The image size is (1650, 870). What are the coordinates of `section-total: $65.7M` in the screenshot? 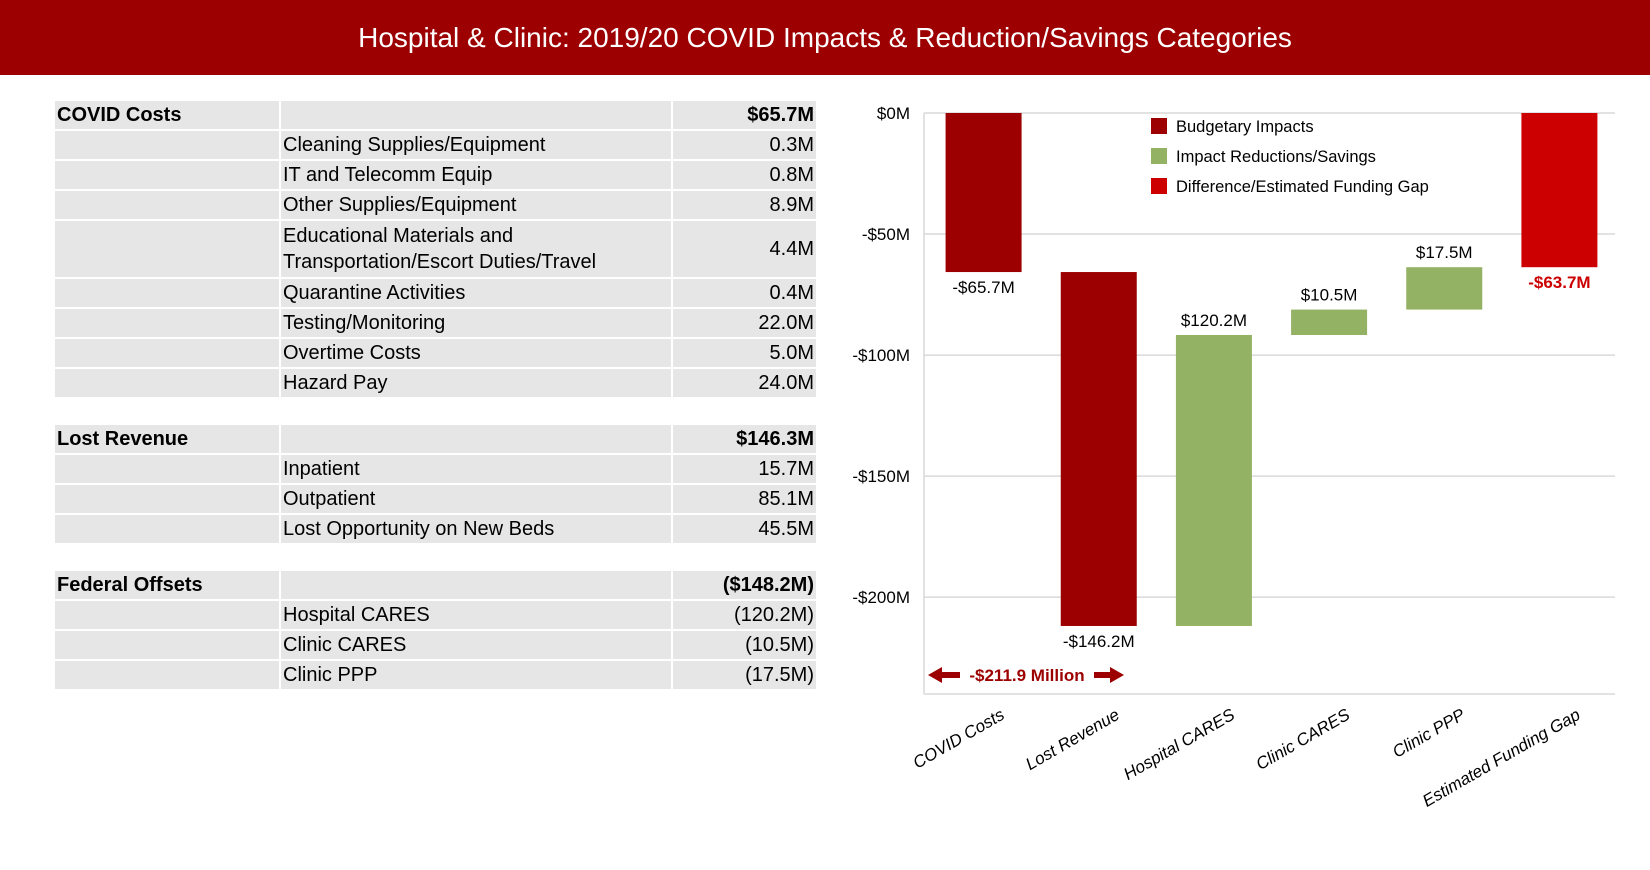 It's located at (744, 115).